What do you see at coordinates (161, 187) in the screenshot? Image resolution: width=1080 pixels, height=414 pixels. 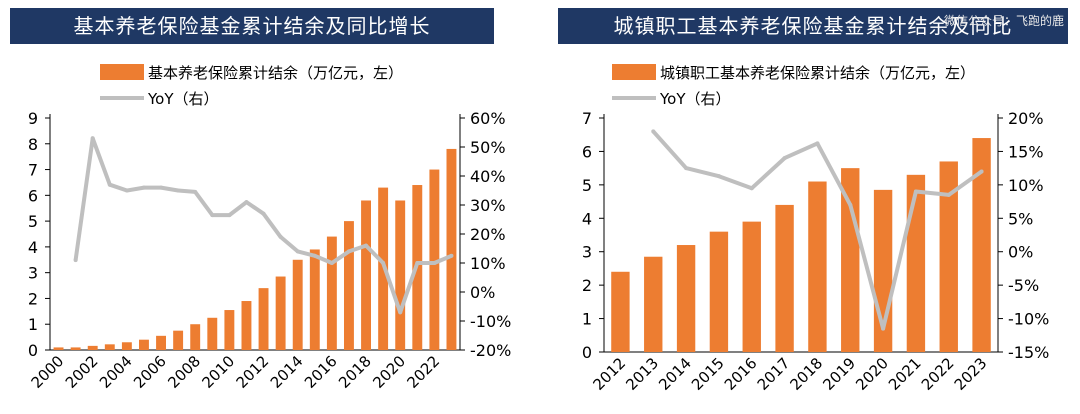 I see `yoy-point-2006` at bounding box center [161, 187].